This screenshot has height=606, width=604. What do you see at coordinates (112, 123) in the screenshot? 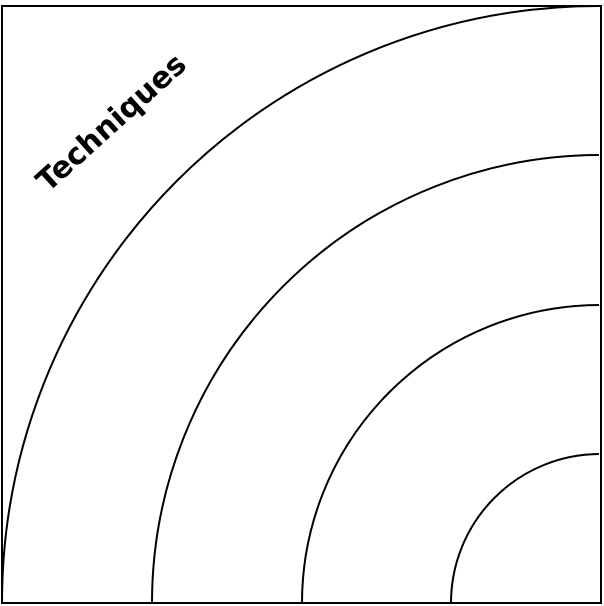
I see `quadrant-label: Techniques` at bounding box center [112, 123].